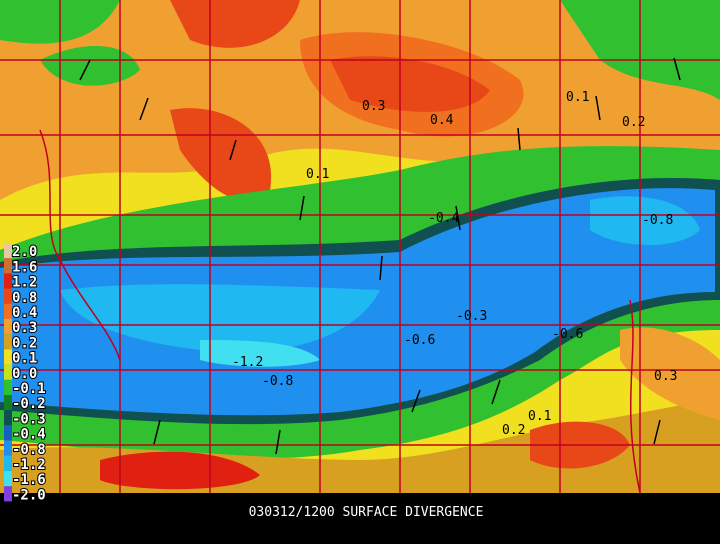 The height and width of the screenshot is (544, 720). What do you see at coordinates (442, 120) in the screenshot?
I see `contour-label: 0.4` at bounding box center [442, 120].